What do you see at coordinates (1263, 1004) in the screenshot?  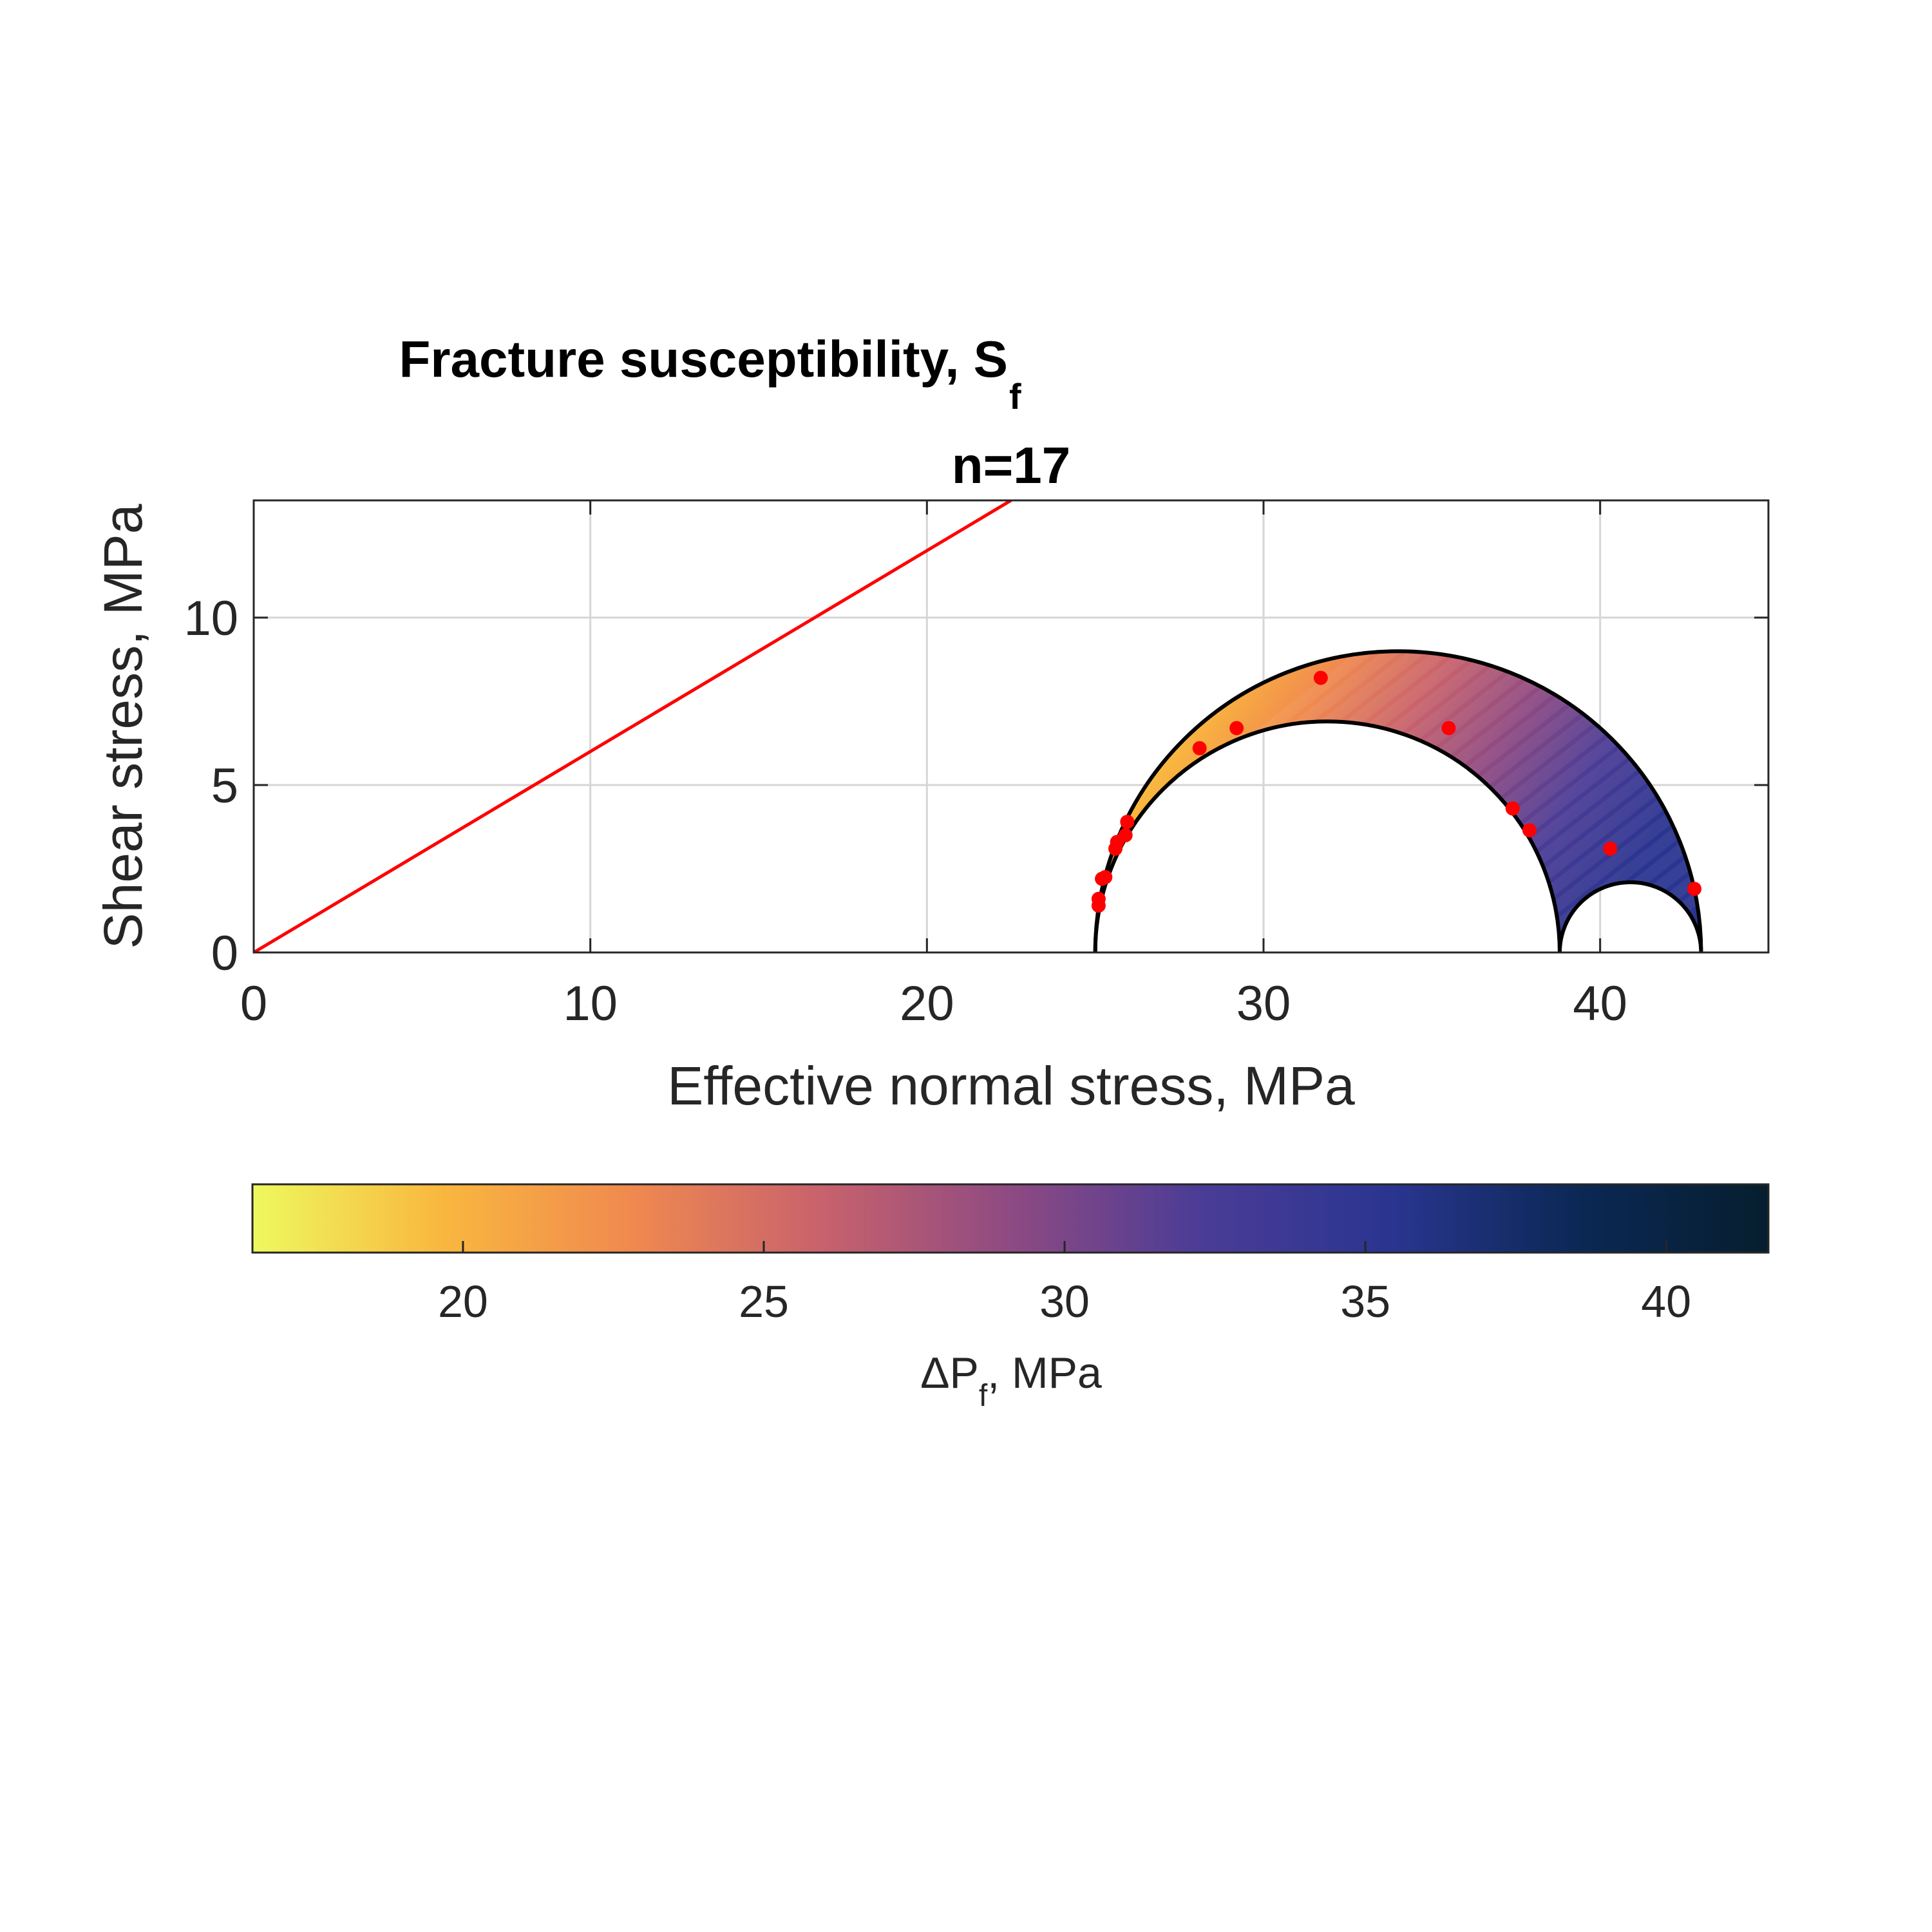 I see `x-tick-label: 30` at bounding box center [1263, 1004].